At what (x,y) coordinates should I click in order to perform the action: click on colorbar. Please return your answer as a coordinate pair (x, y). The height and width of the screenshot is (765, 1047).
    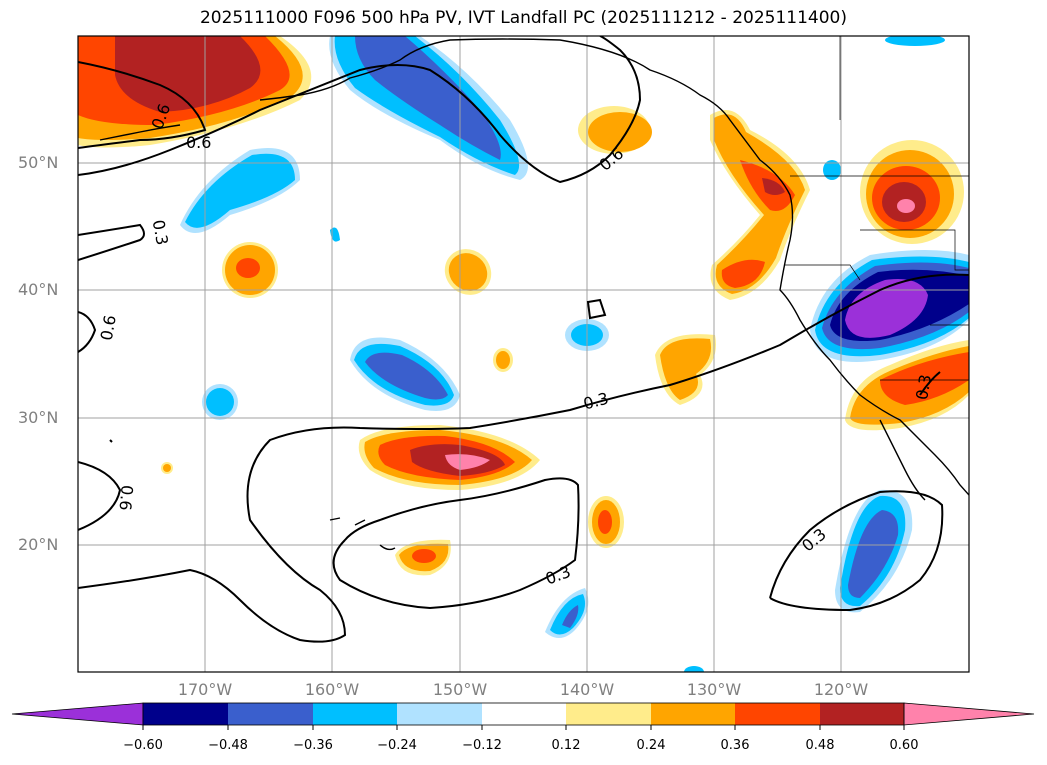
    Looking at the image, I should click on (523, 716).